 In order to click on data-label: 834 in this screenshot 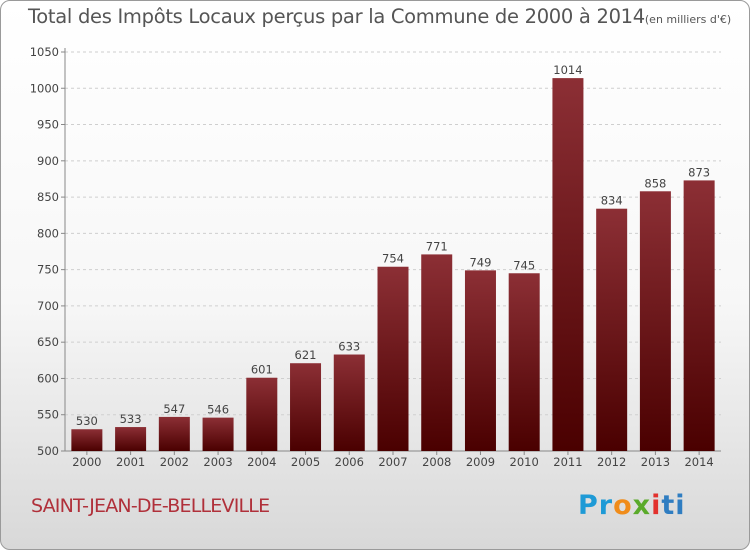, I will do `click(612, 201)`.